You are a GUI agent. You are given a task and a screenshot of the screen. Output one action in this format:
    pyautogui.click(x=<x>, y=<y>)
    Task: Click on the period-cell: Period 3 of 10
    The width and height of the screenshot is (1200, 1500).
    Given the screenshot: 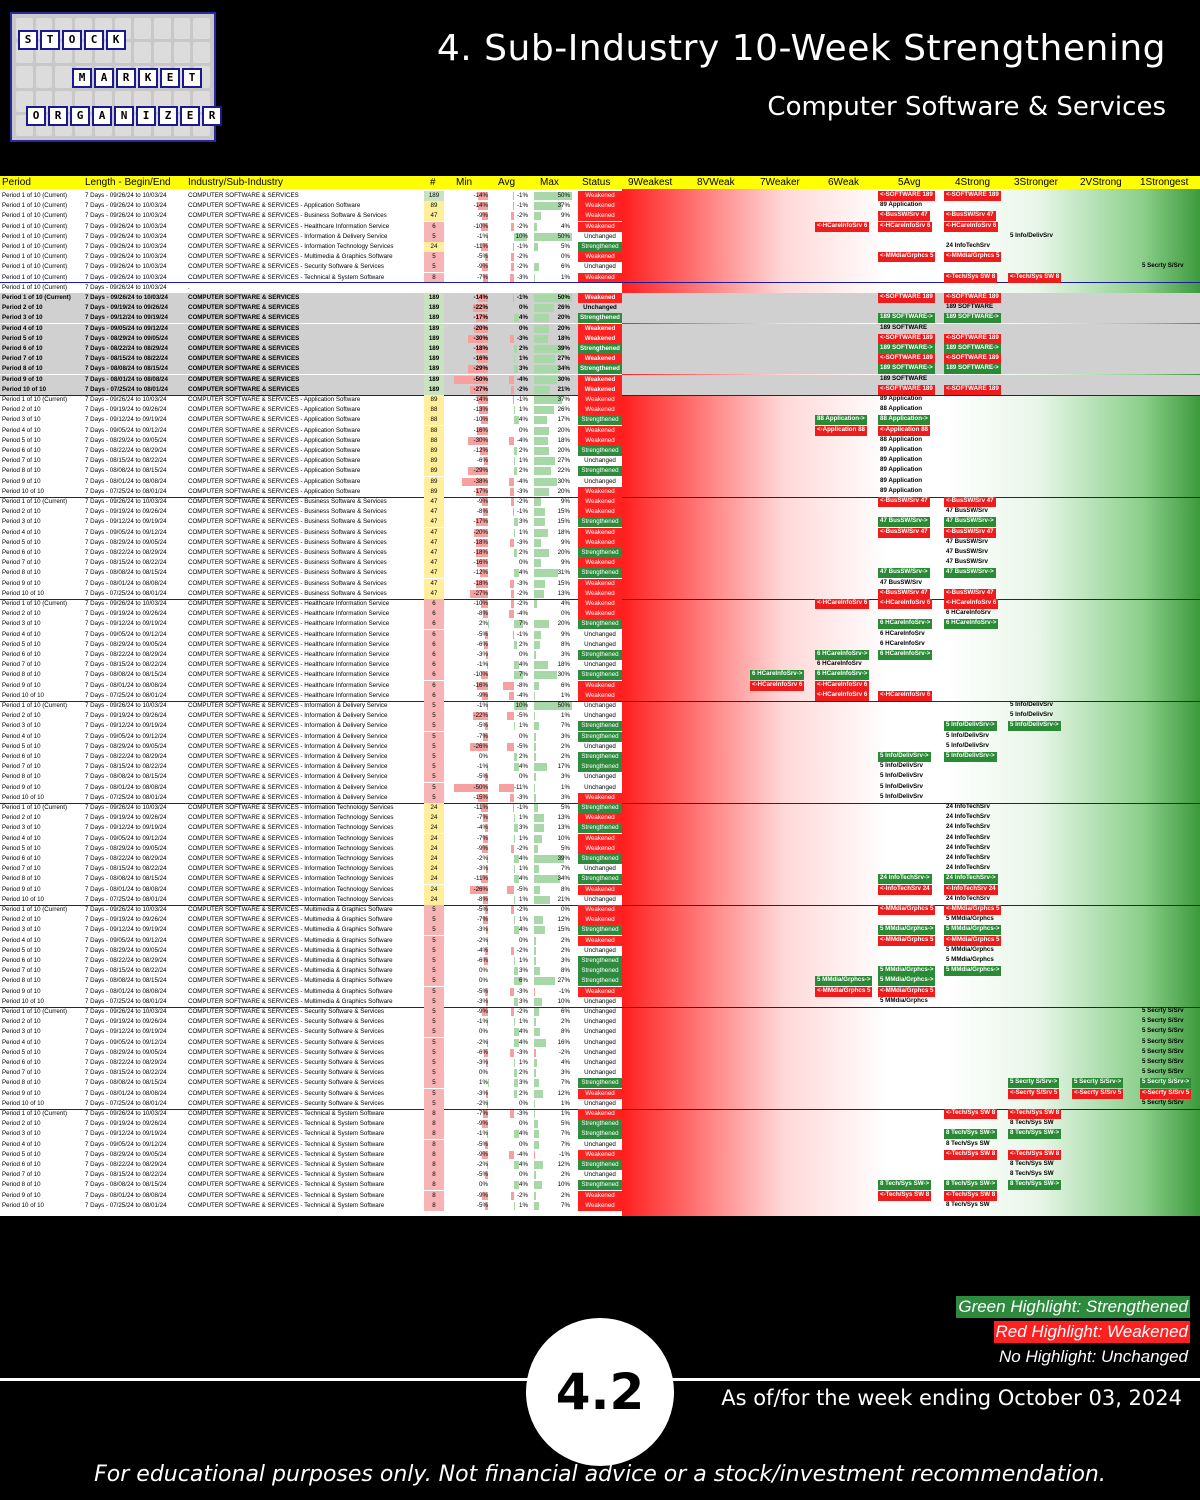 What is the action you would take?
    pyautogui.click(x=21, y=420)
    